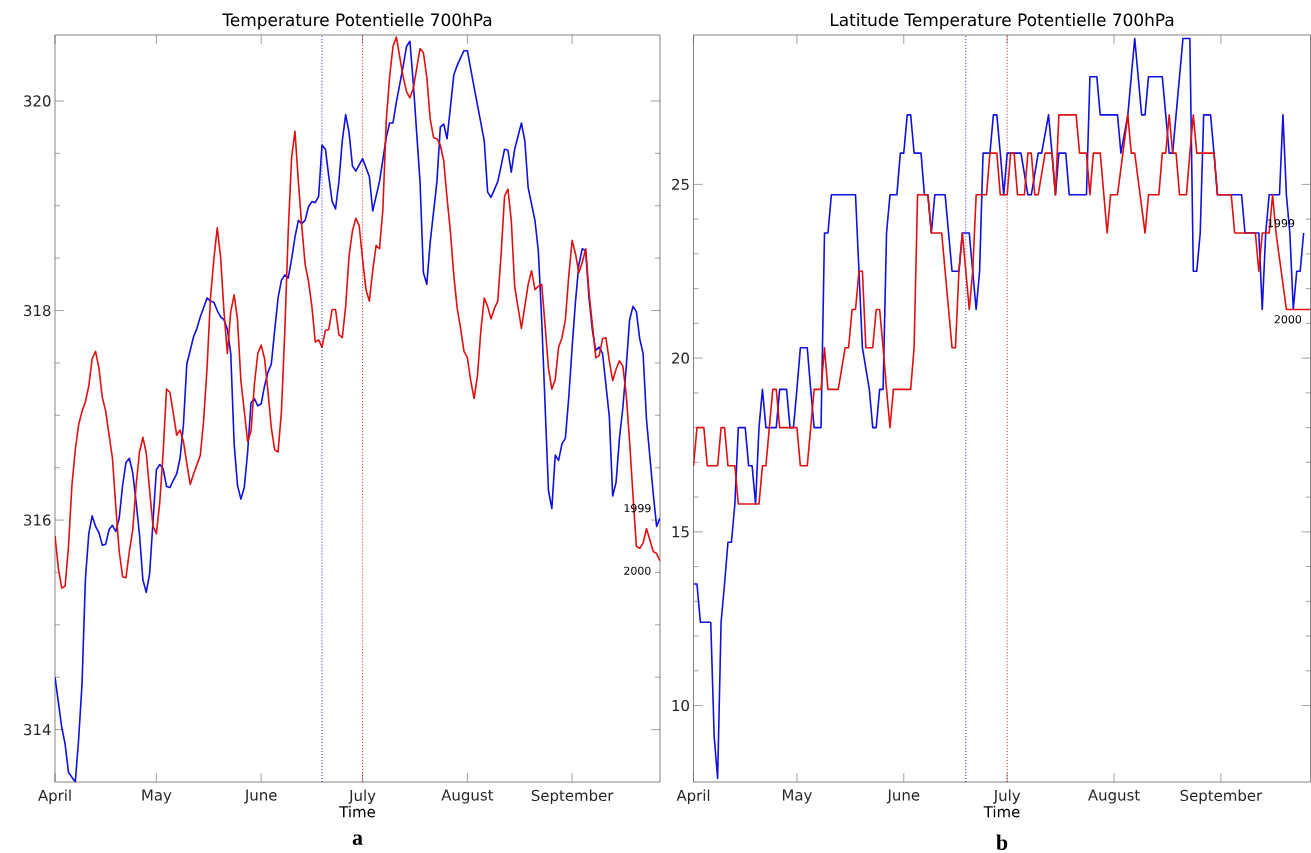 The image size is (1311, 853). What do you see at coordinates (37, 520) in the screenshot?
I see `y-tick-label: 316` at bounding box center [37, 520].